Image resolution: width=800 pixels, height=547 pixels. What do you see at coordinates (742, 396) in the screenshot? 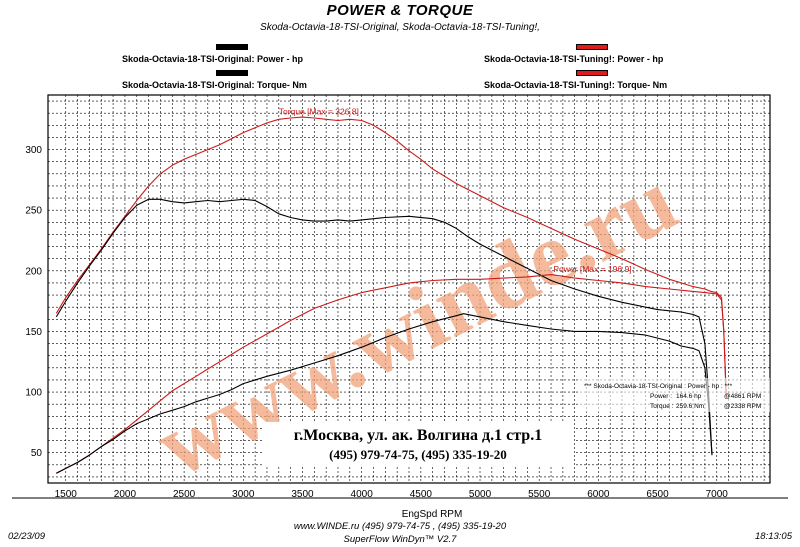
I see `max-power-rpm: @4861 RPM` at bounding box center [742, 396].